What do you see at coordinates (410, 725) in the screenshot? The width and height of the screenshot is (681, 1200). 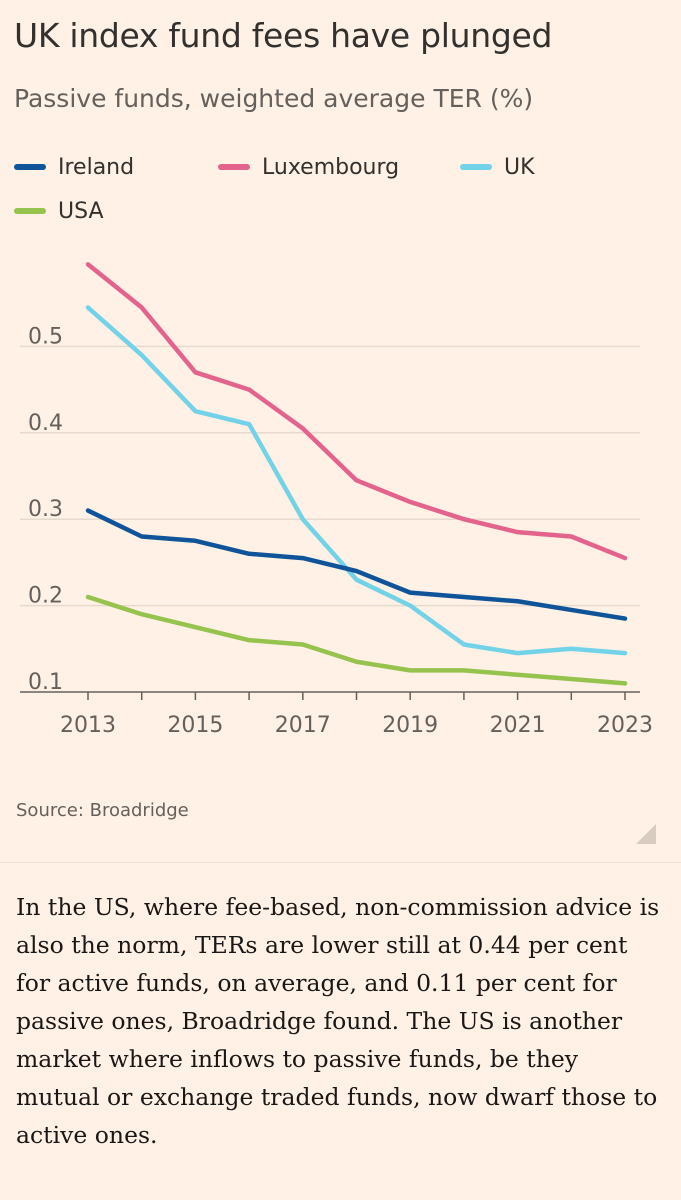 I see `x-tick-label: 2019` at bounding box center [410, 725].